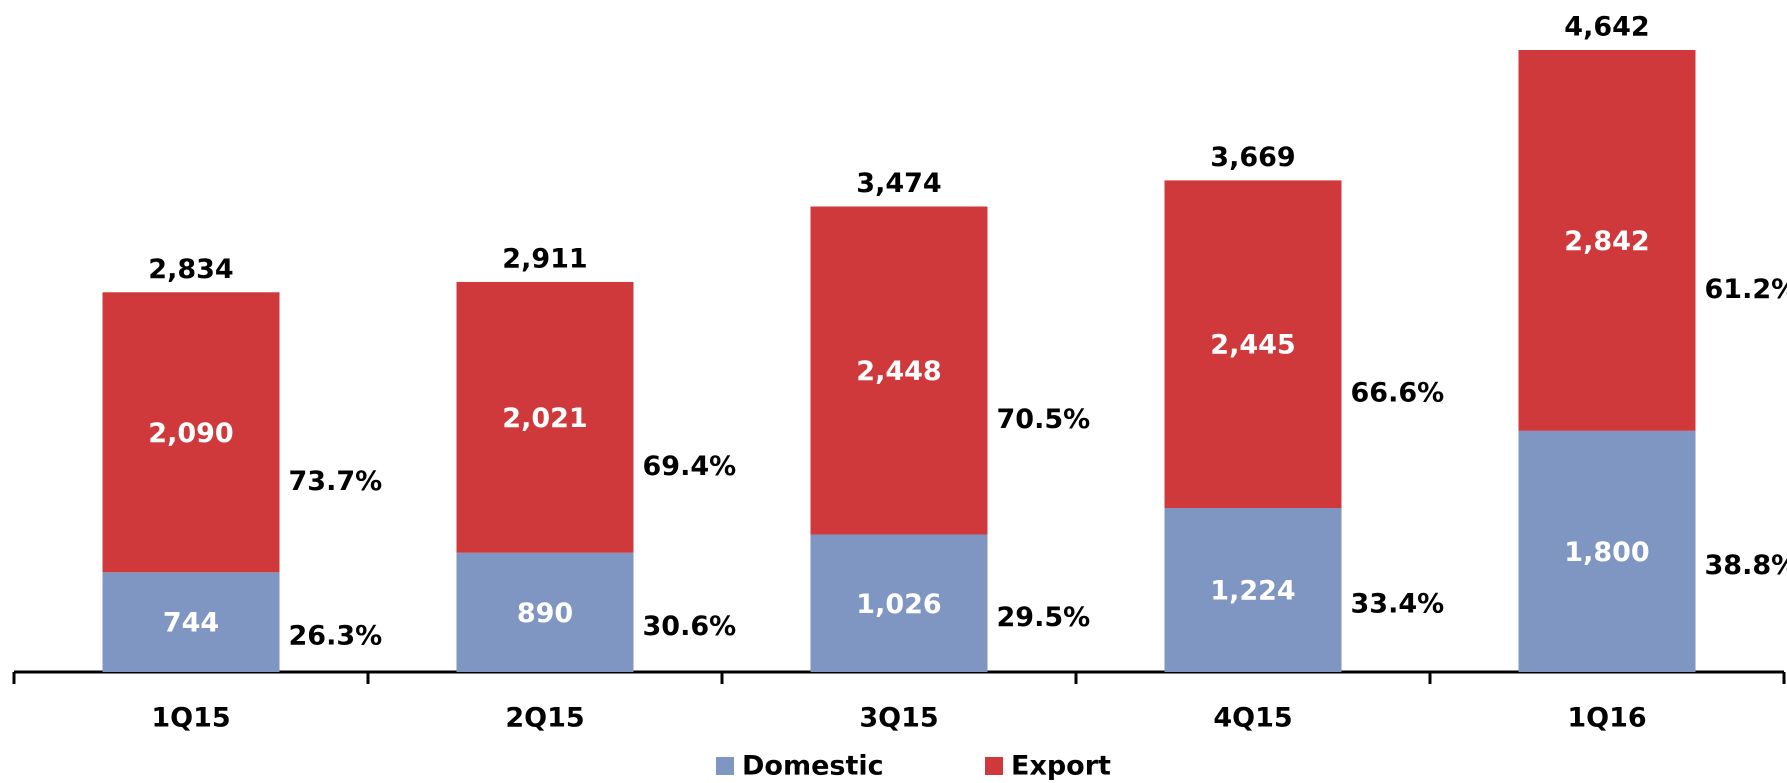 The width and height of the screenshot is (1787, 783). I want to click on share-label: 33.4%, so click(1398, 603).